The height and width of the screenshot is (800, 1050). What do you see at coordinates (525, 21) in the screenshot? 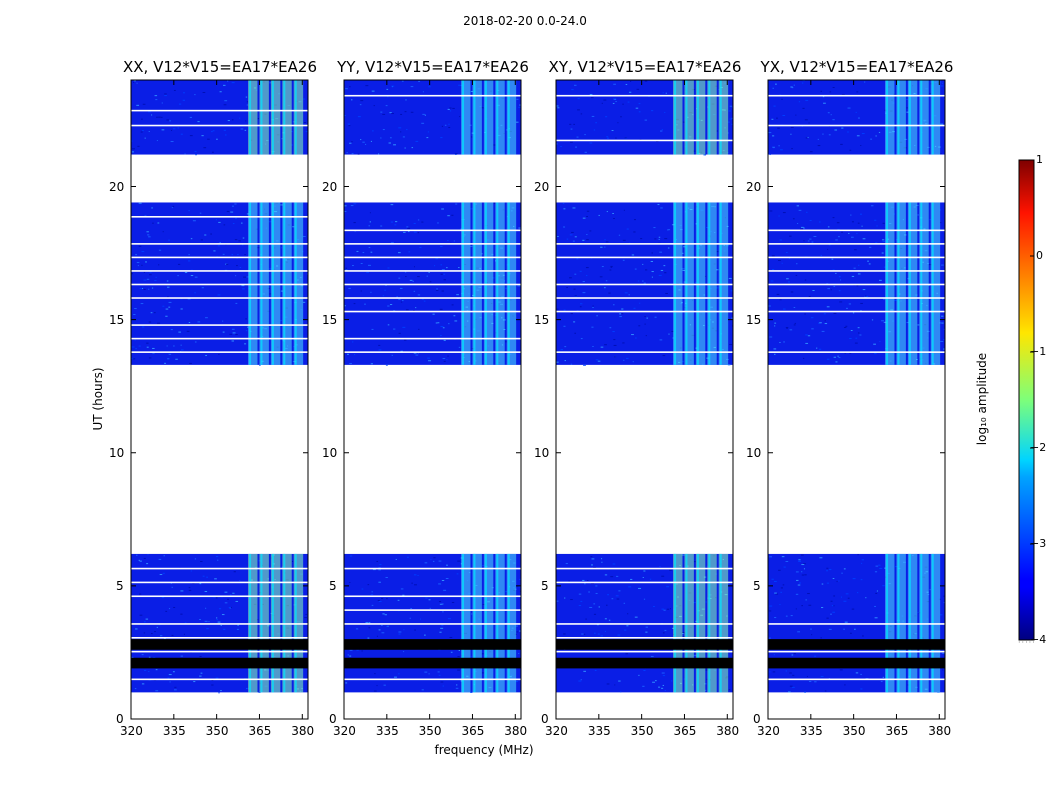
I see `figure-title: 2018-02-20 0.0-24.0` at bounding box center [525, 21].